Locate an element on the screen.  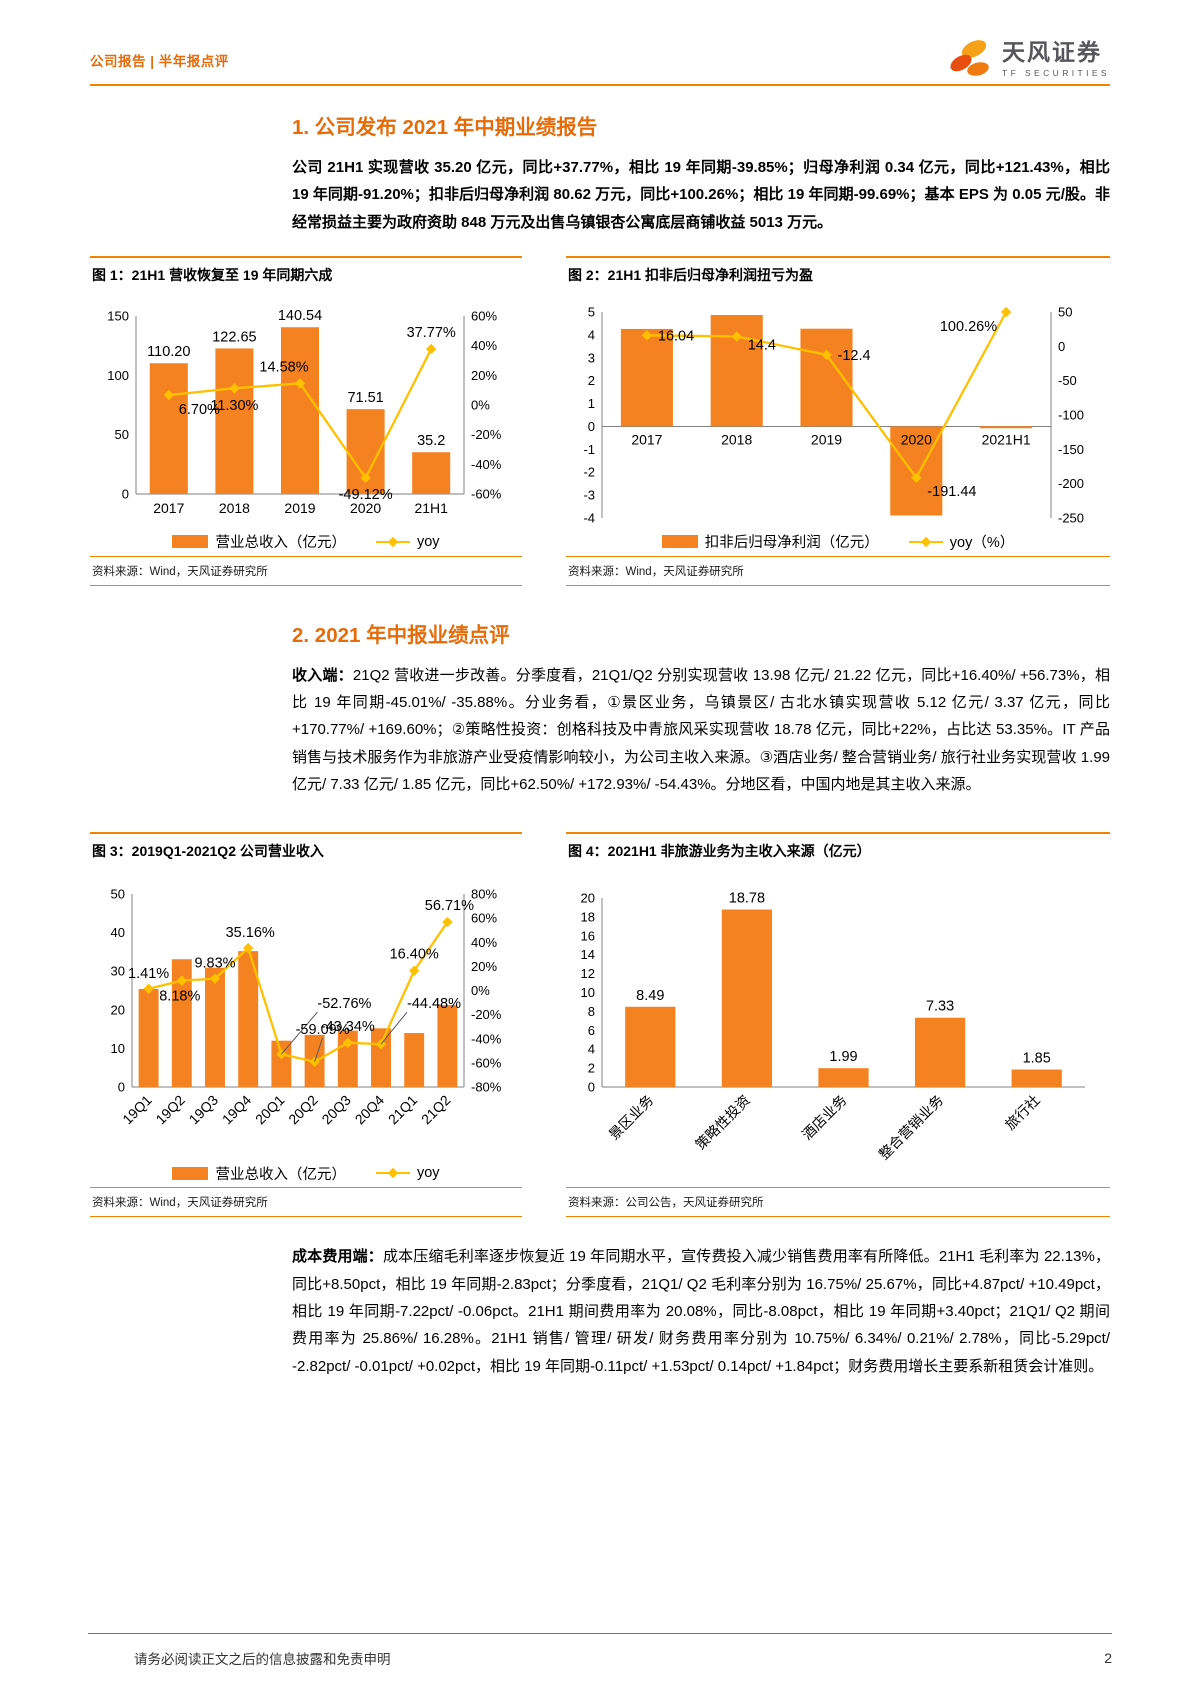
breadcrumb: 公司报告 | 半年报点评 is located at coordinates (159, 61).